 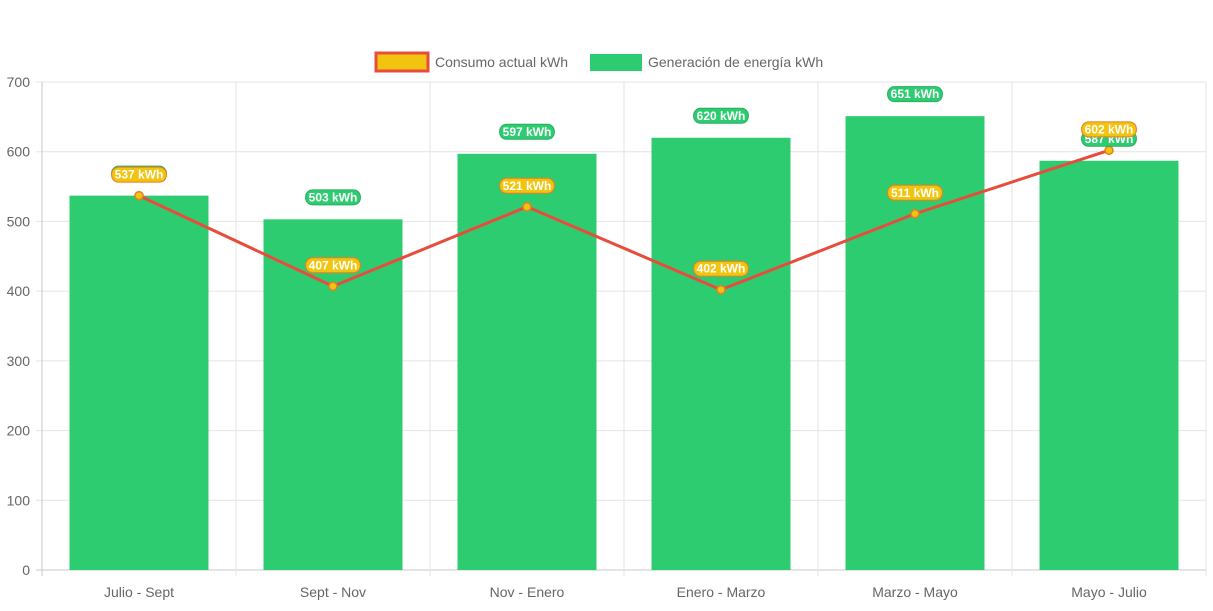 I want to click on line-value-label: 407 kWh, so click(x=333, y=265).